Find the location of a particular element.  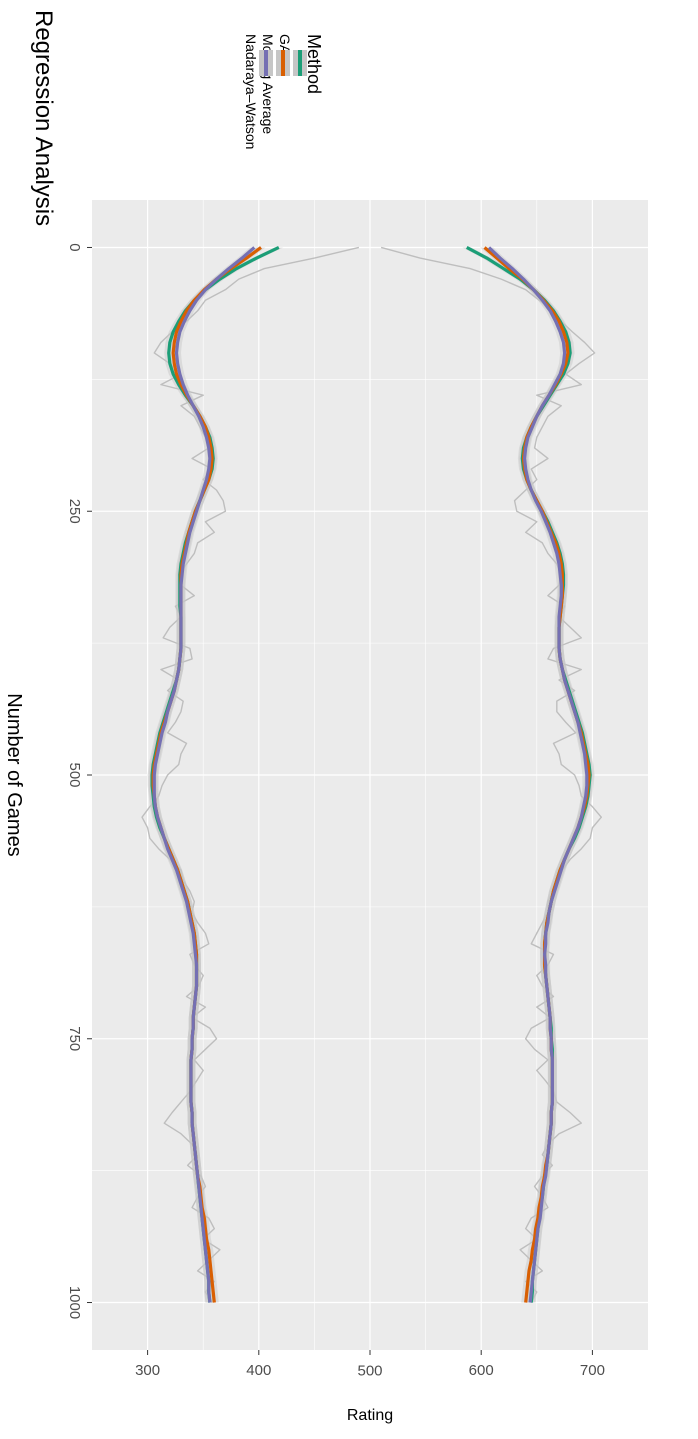

y-tick-label: 300 is located at coordinates (147, 1370).